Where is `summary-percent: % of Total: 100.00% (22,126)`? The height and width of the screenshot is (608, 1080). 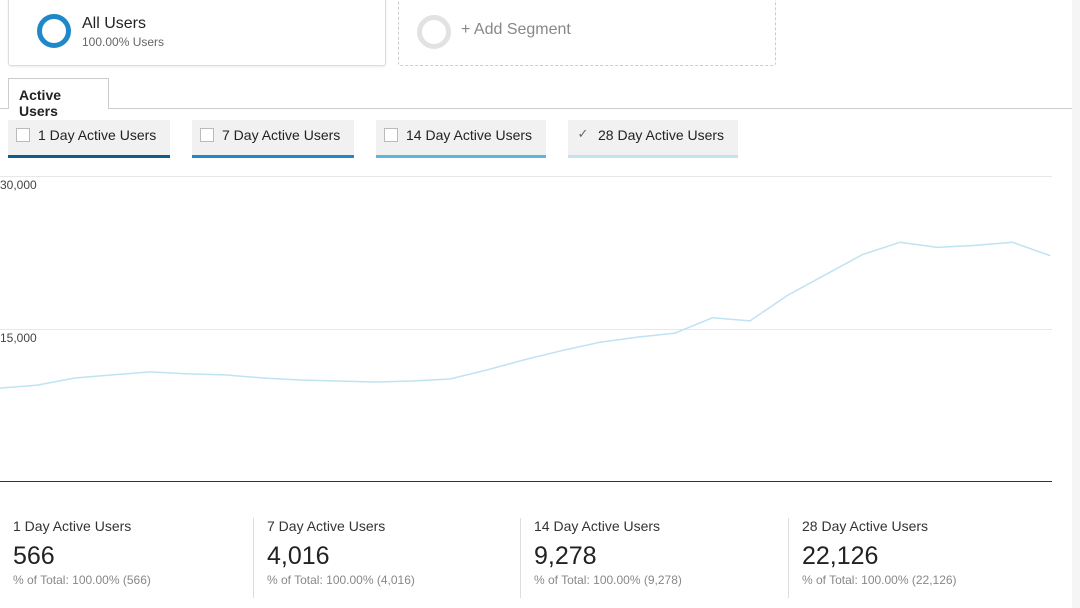
summary-percent: % of Total: 100.00% (22,126) is located at coordinates (879, 580).